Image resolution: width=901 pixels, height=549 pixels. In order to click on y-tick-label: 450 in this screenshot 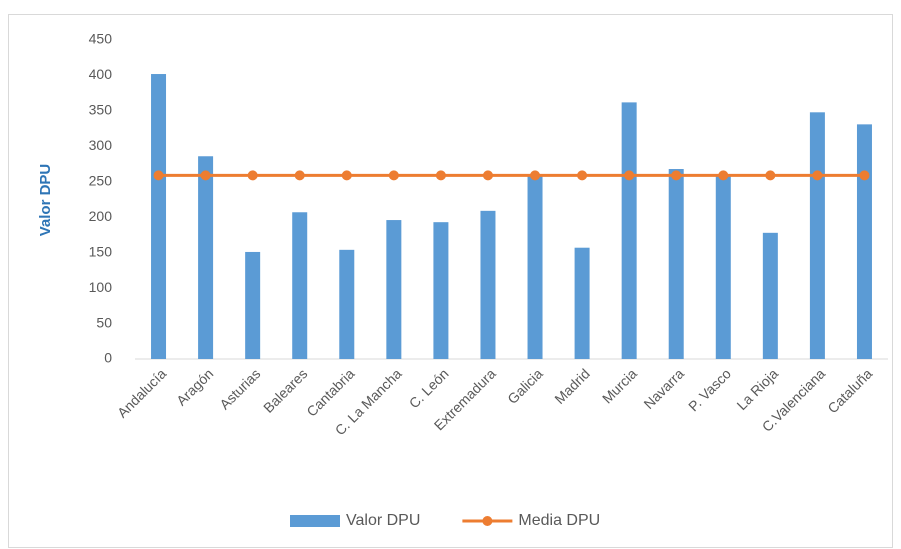, I will do `click(101, 39)`.